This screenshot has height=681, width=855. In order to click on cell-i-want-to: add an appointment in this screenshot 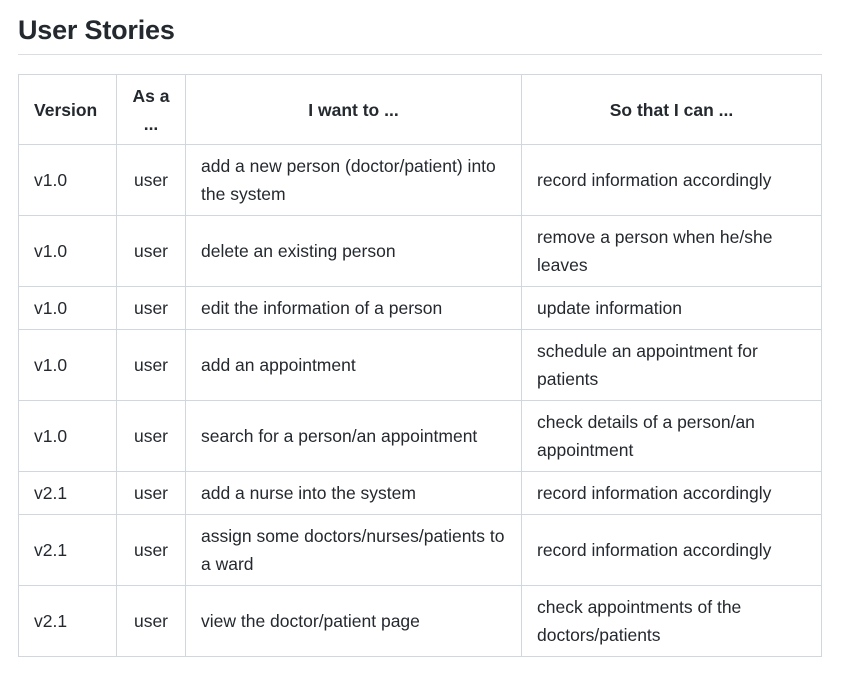, I will do `click(353, 365)`.